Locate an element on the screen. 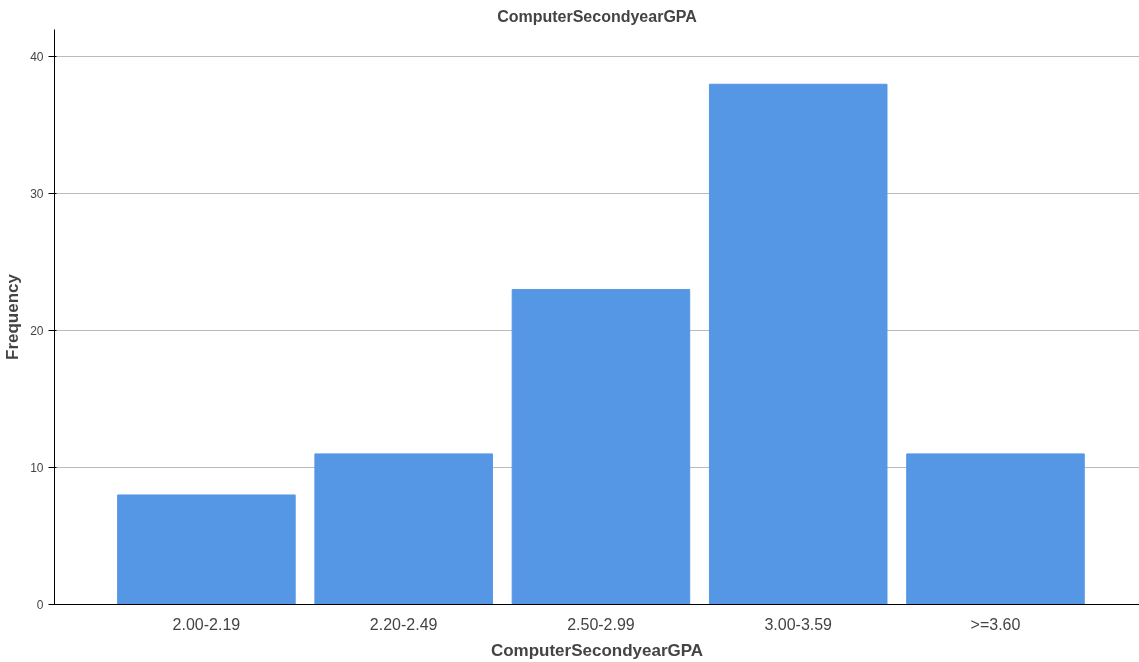 The width and height of the screenshot is (1139, 662). x-axis-title: ComputerSecondyearGPA is located at coordinates (597, 650).